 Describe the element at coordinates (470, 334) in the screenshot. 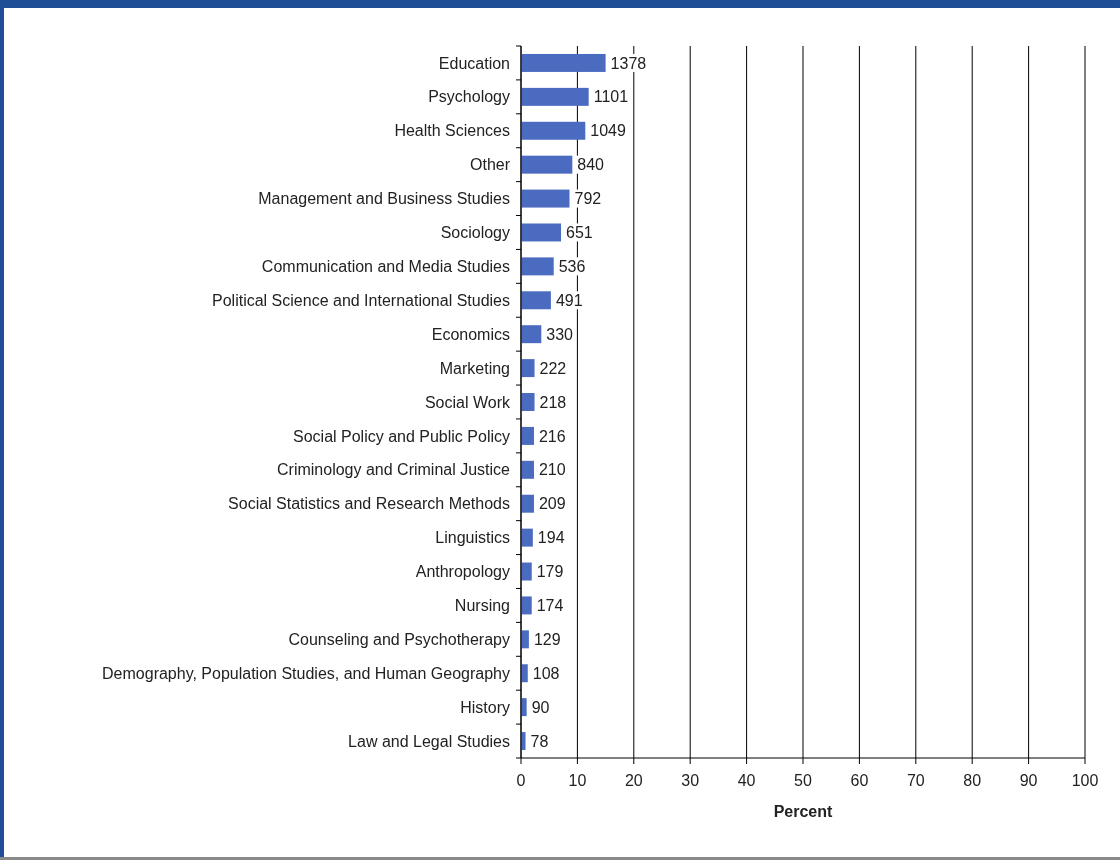

I see `y-tick-label: Economics` at that location.